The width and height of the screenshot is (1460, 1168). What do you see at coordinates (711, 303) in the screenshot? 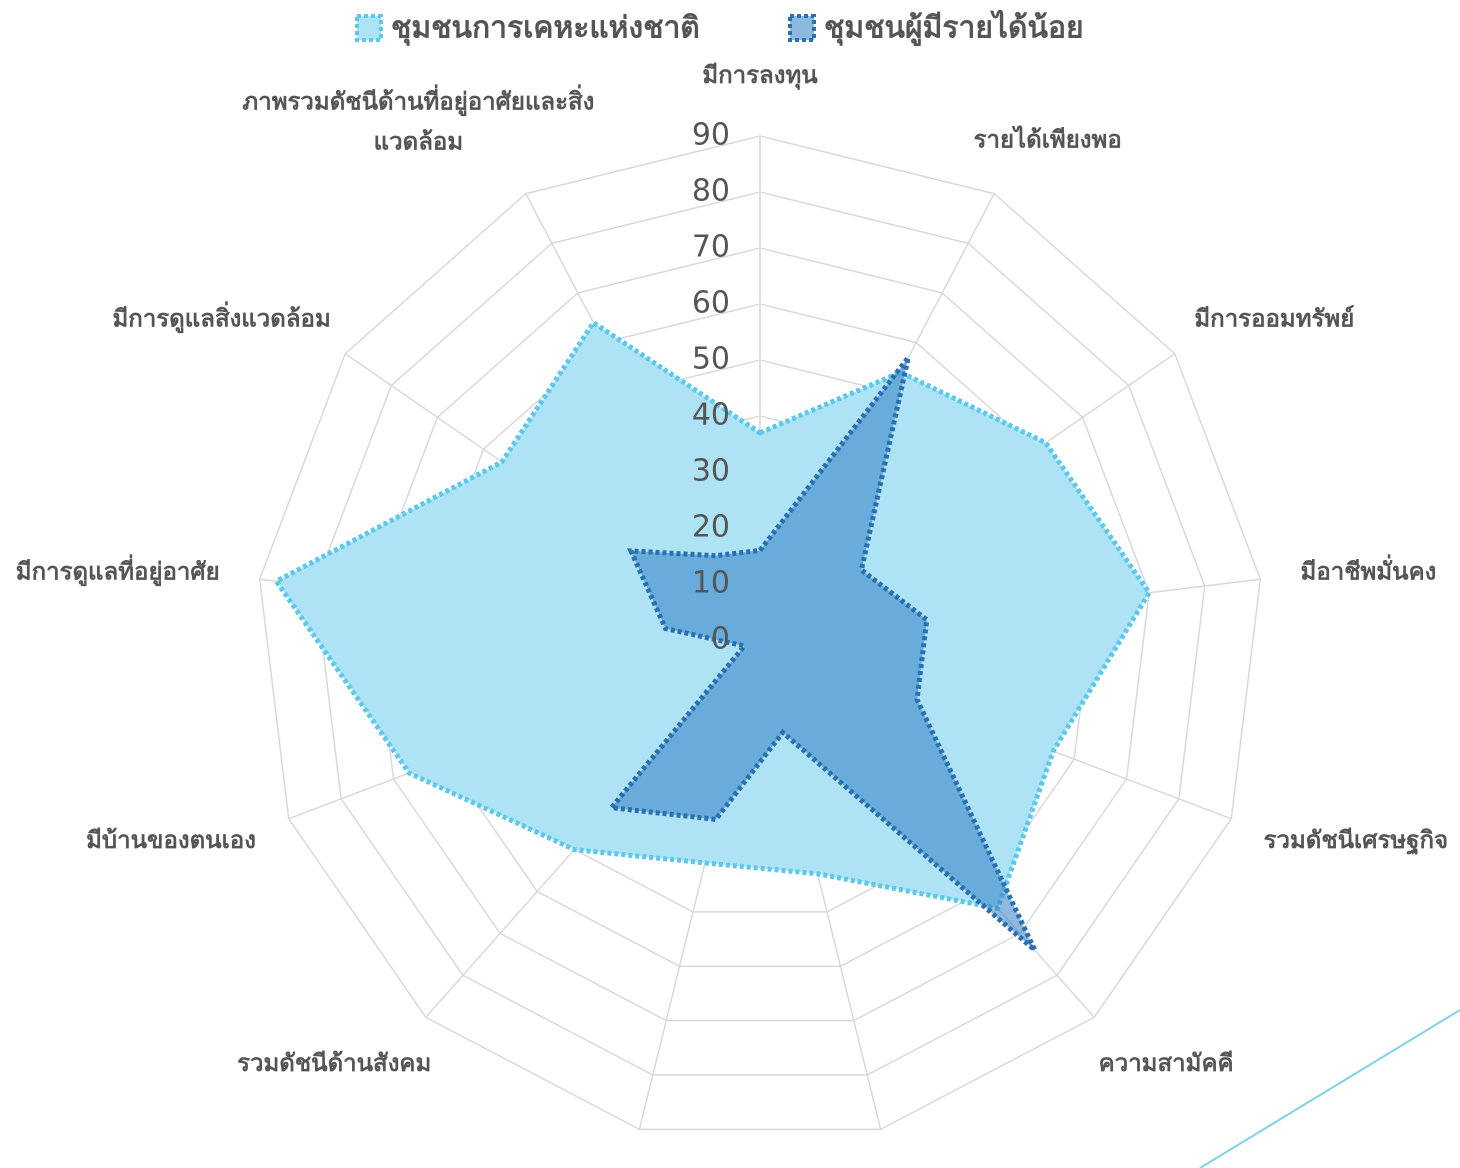
I see `r-tick-label: 60` at bounding box center [711, 303].